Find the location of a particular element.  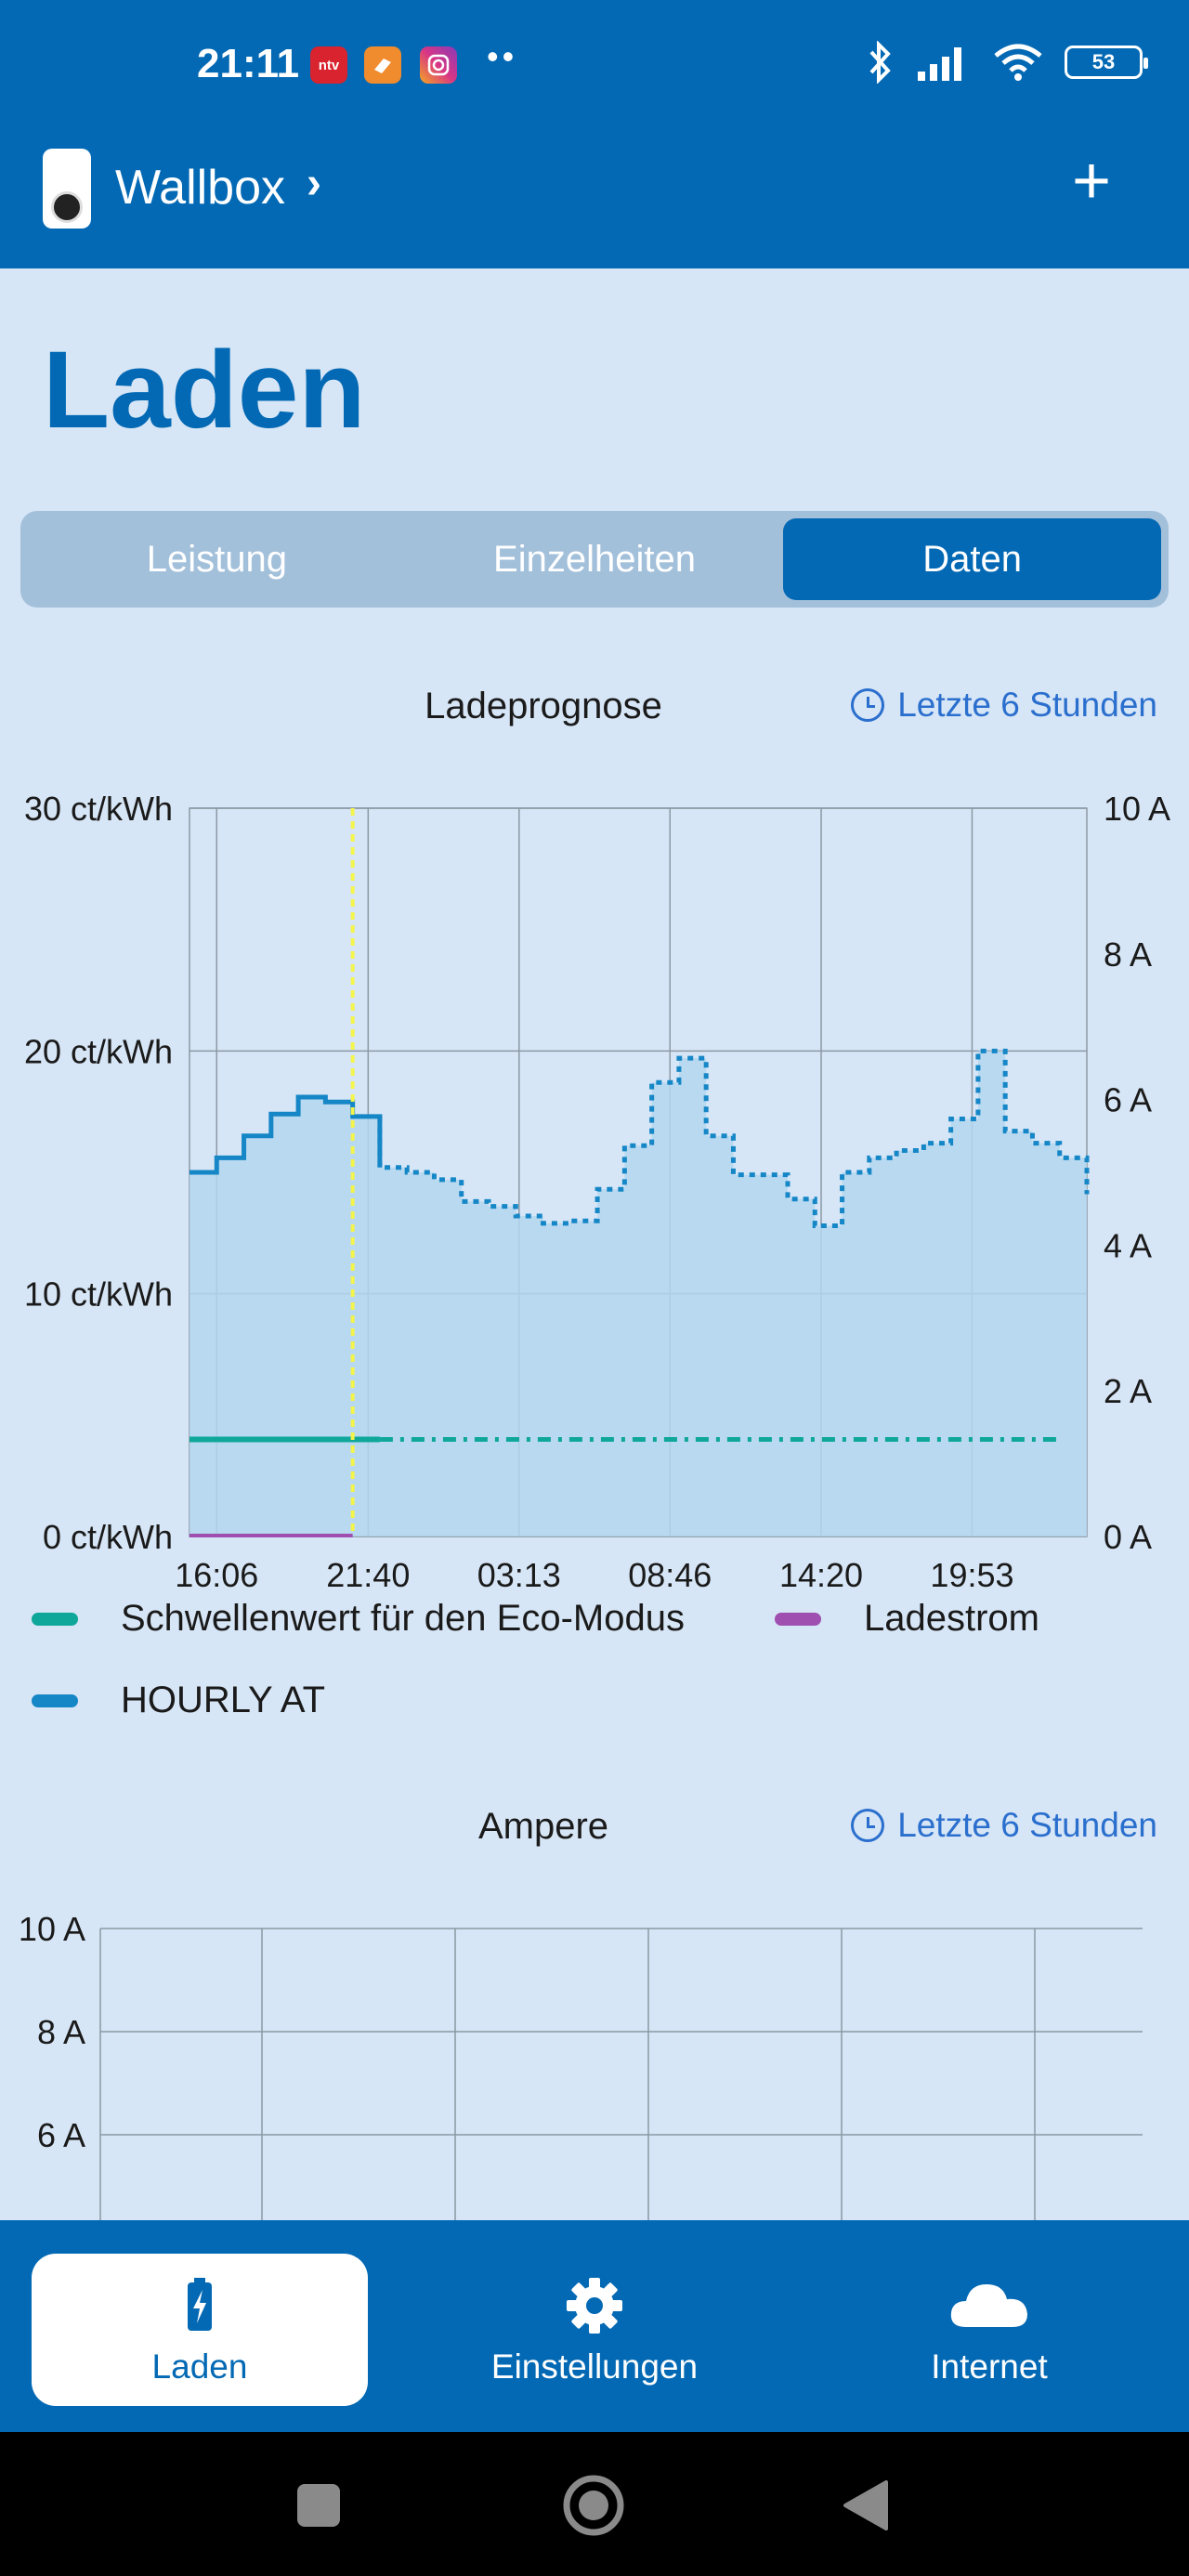

page-title: Laden is located at coordinates (204, 390).